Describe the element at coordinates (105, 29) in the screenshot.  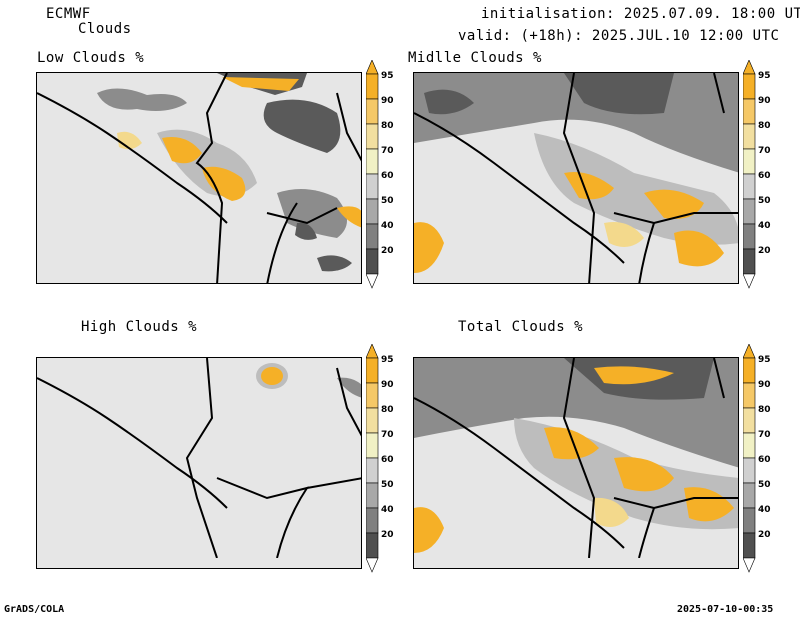
I see `product-label: Clouds` at that location.